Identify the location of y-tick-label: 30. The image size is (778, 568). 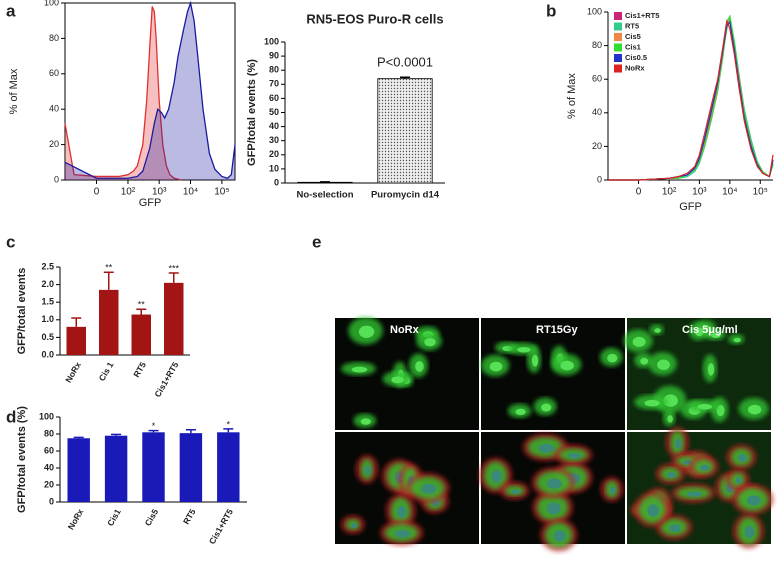
(274, 140).